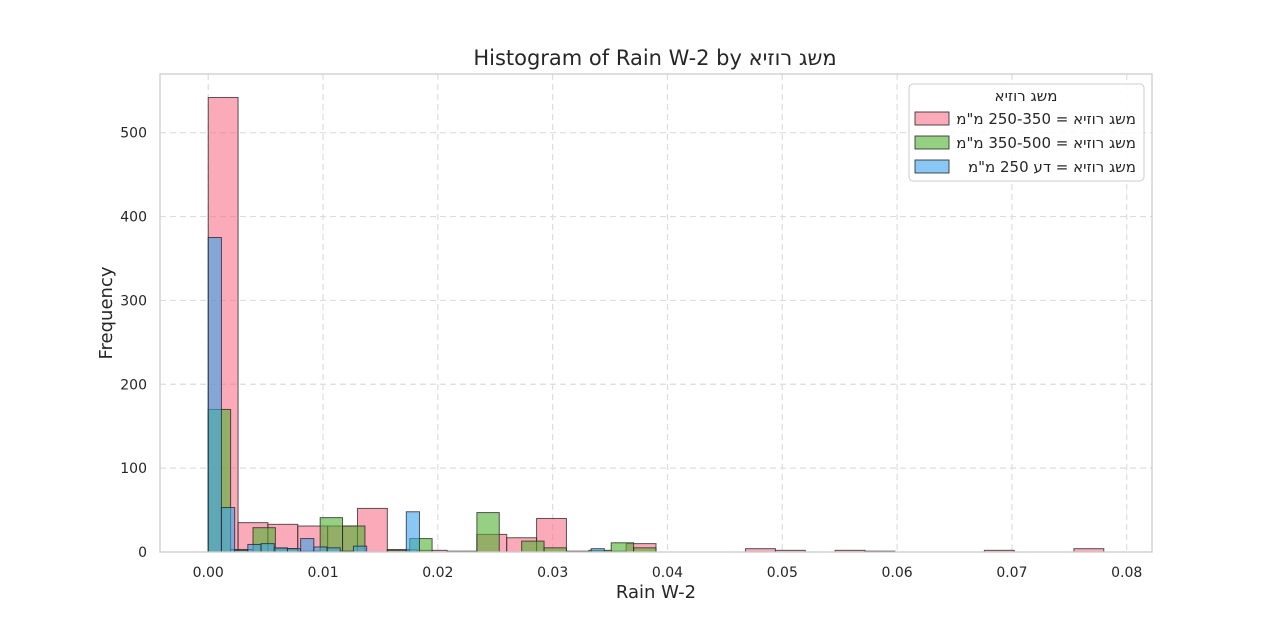 The width and height of the screenshot is (1280, 620). What do you see at coordinates (437, 573) in the screenshot?
I see `x-tick-label: 0.02` at bounding box center [437, 573].